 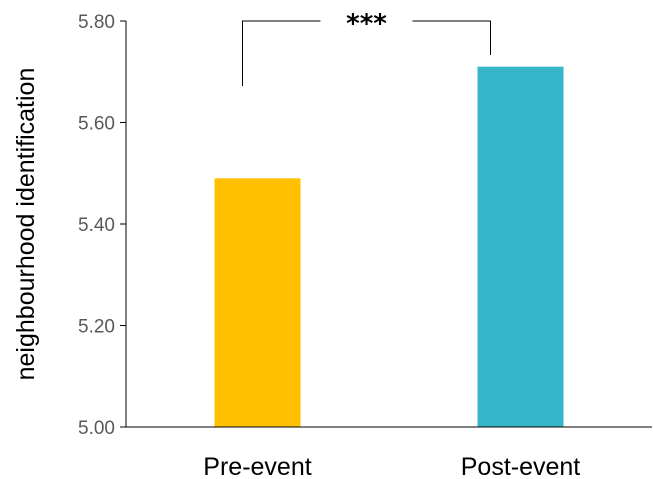 I want to click on bracket-right-arm, so click(x=451, y=37).